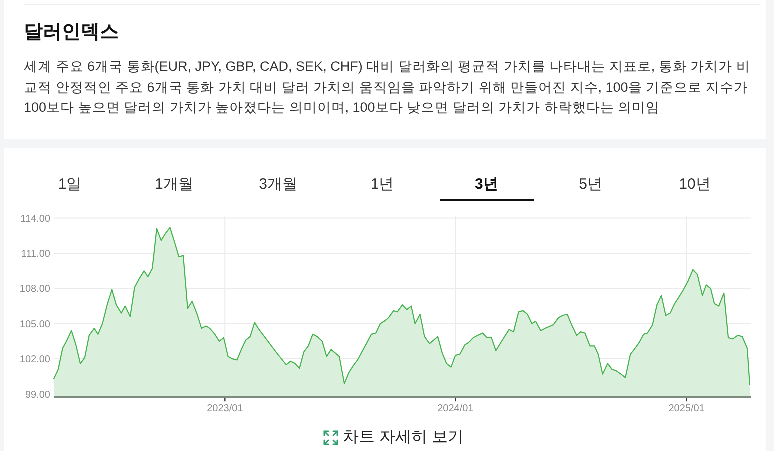  Describe the element at coordinates (487, 185) in the screenshot. I see `tab: 3년` at that location.